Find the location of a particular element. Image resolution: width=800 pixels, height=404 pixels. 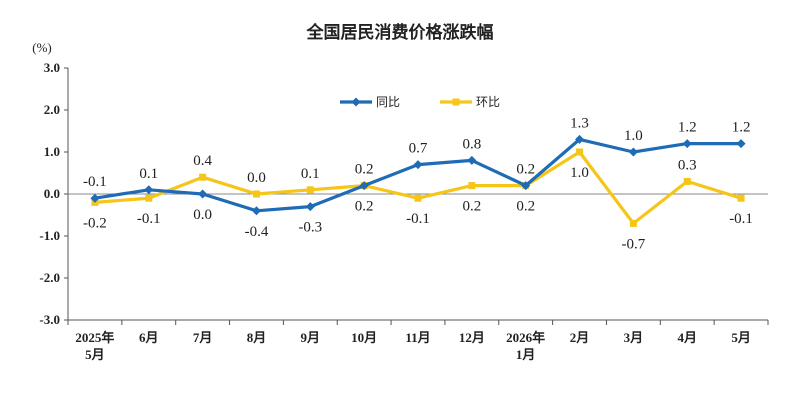

x-tick-label-line: 2月 is located at coordinates (580, 337).